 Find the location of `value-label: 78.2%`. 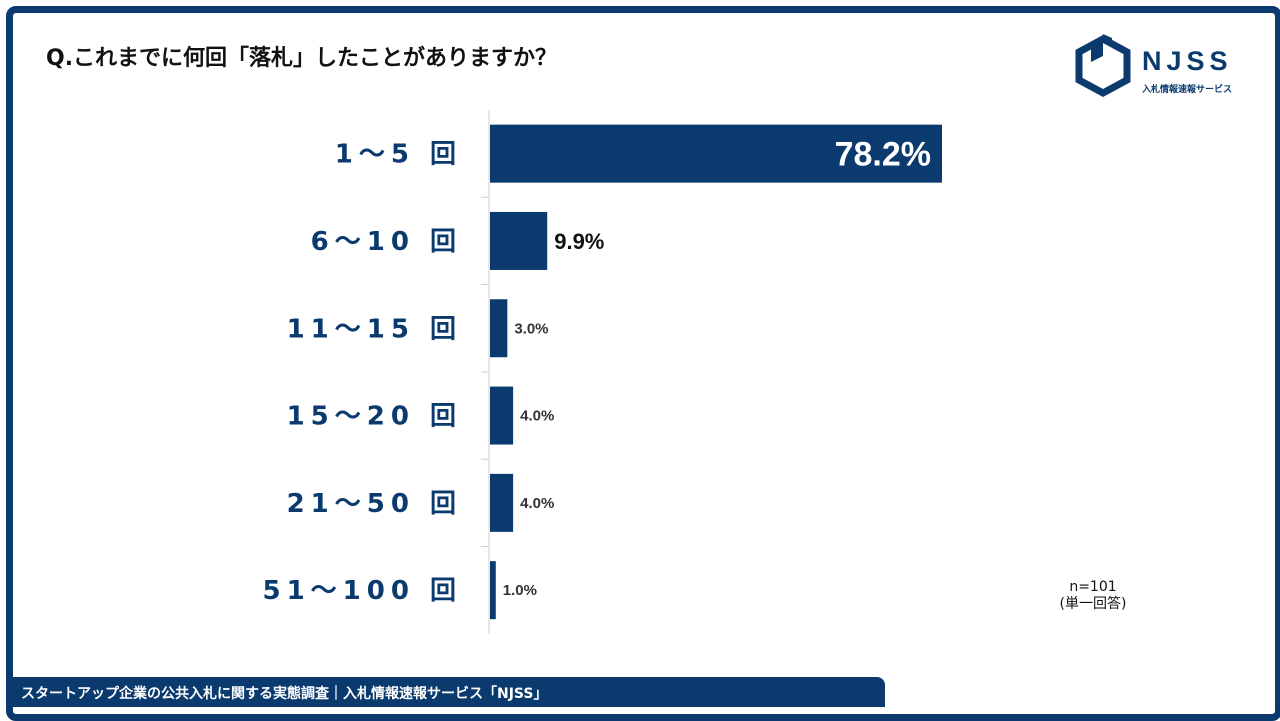

value-label: 78.2% is located at coordinates (883, 155).